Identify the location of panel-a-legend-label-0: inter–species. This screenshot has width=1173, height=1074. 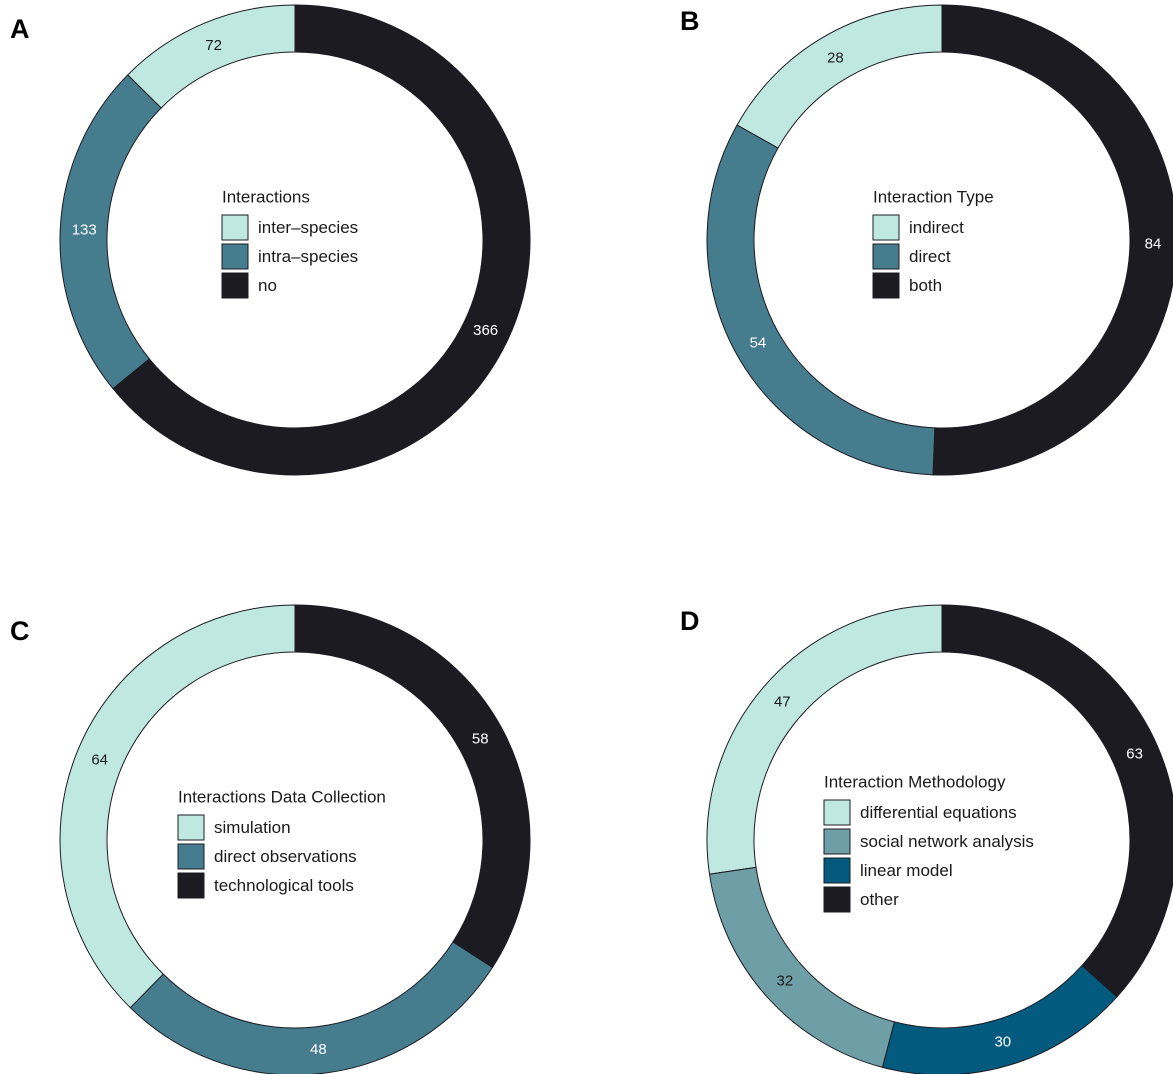
(308, 227).